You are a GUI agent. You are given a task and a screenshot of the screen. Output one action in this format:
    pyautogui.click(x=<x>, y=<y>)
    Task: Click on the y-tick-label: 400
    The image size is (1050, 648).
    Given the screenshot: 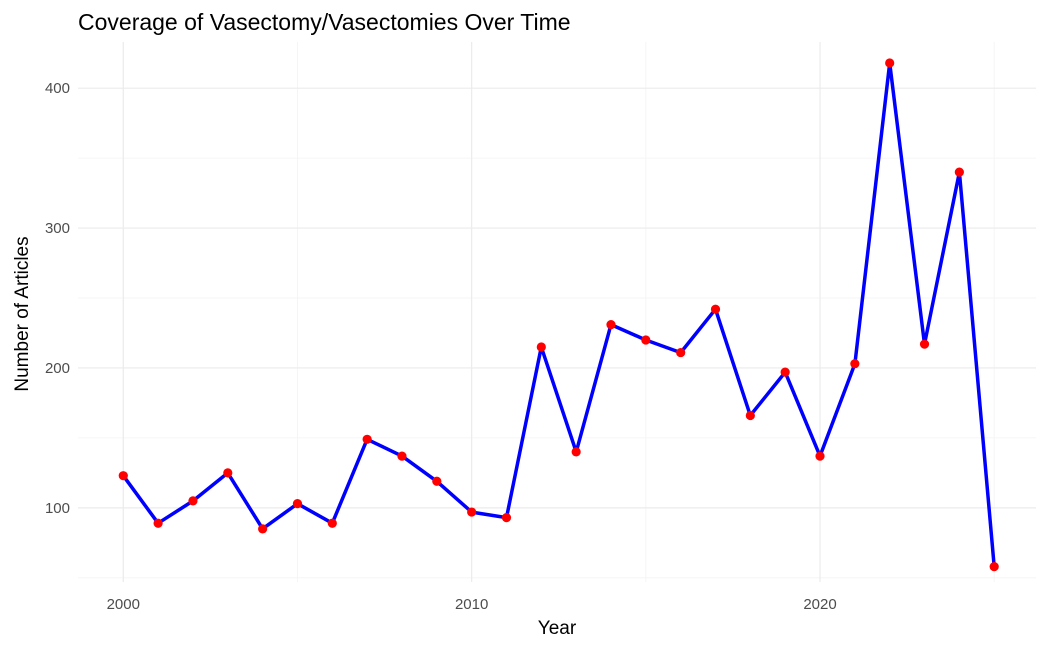 What is the action you would take?
    pyautogui.click(x=57, y=88)
    